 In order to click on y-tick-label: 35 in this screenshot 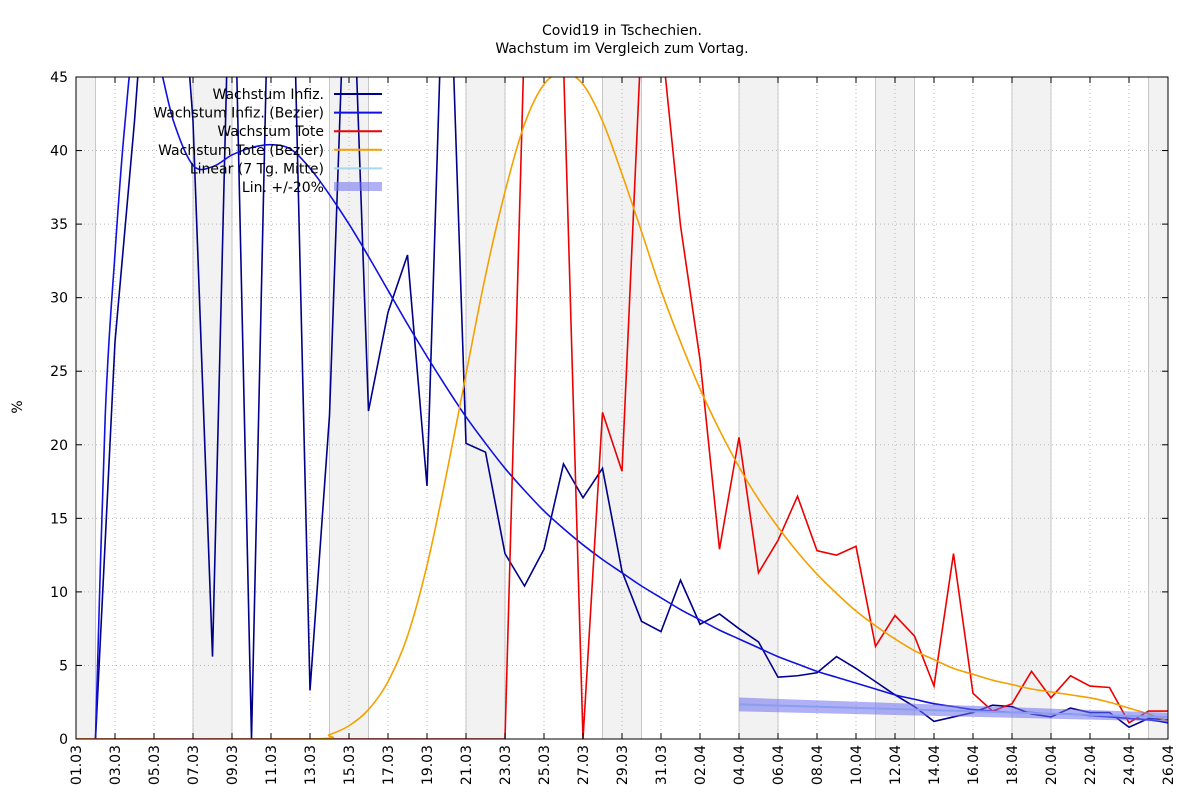, I will do `click(59, 225)`.